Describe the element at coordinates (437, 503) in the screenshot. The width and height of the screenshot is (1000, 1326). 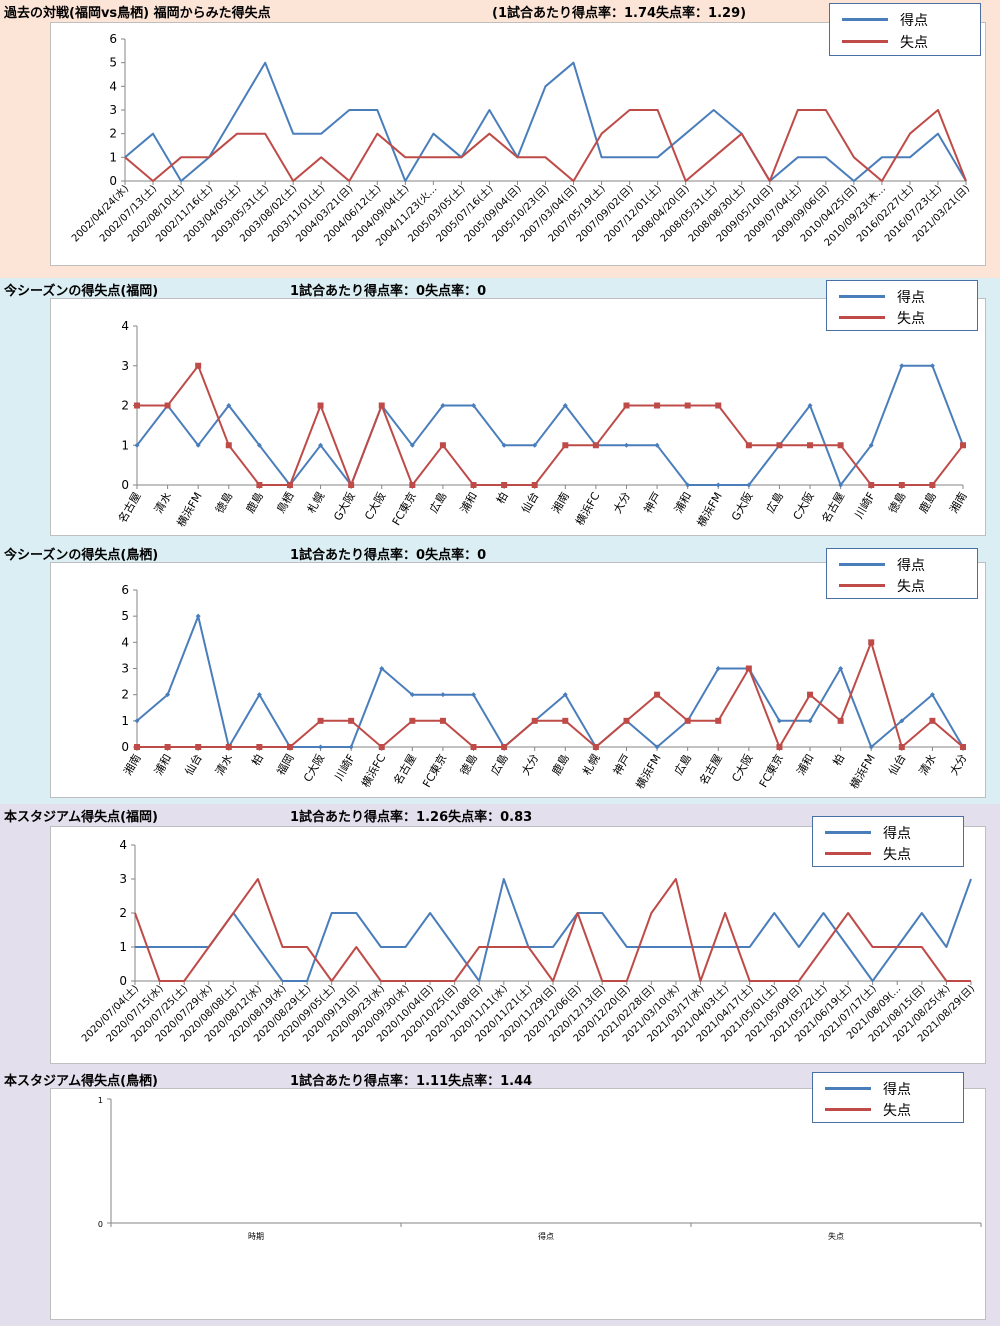
I see `x-tick-label: 広島` at that location.